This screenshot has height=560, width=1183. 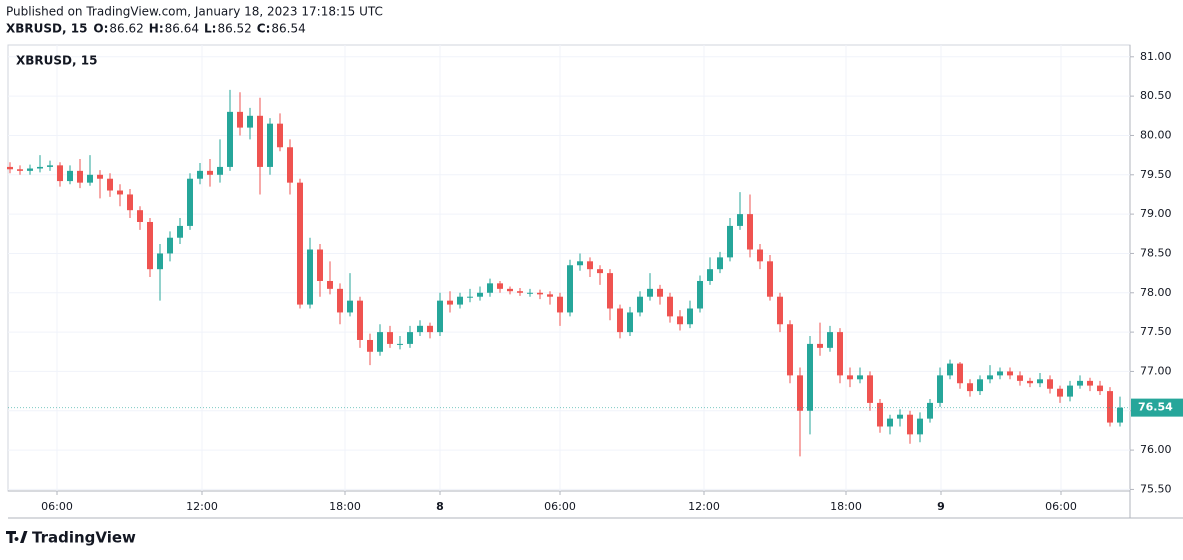 What do you see at coordinates (264, 29) in the screenshot?
I see `ohlc-label: C:` at bounding box center [264, 29].